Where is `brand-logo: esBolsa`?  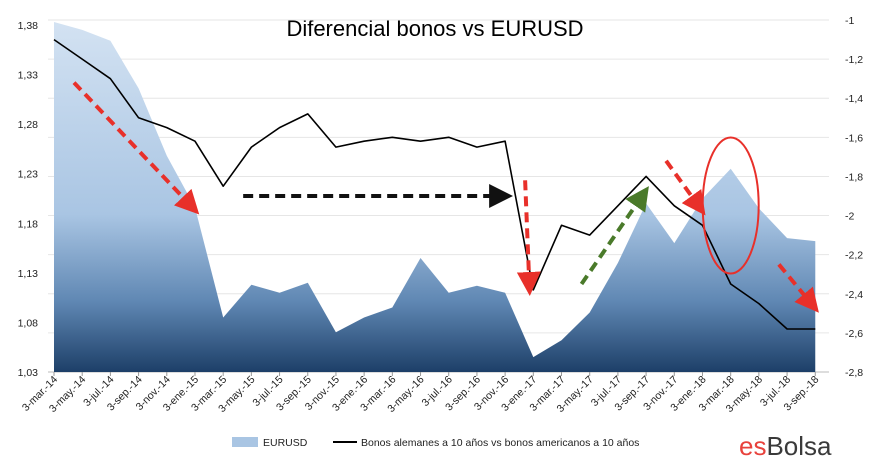 brand-logo: esBolsa is located at coordinates (785, 446).